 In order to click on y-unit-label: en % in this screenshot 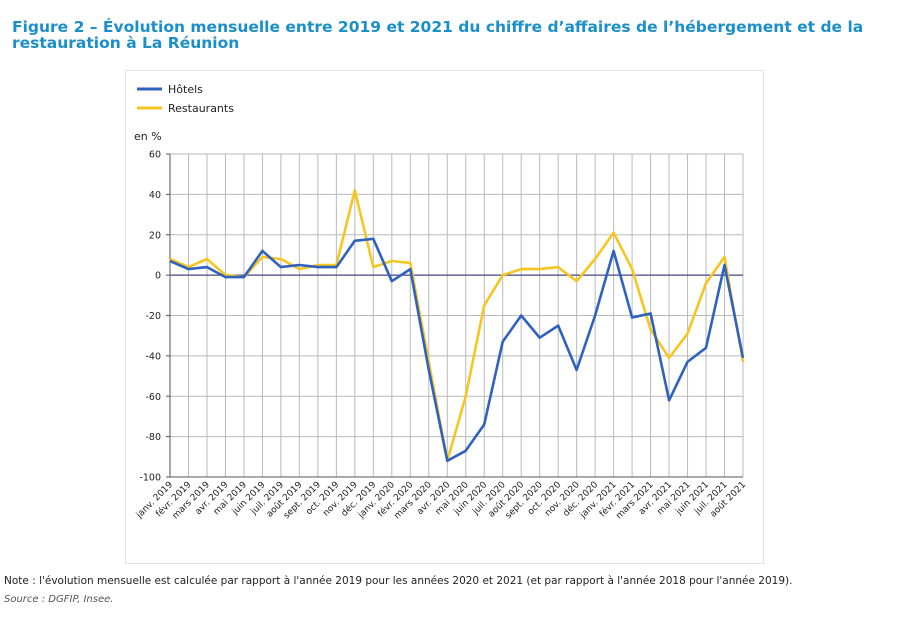, I will do `click(148, 136)`.